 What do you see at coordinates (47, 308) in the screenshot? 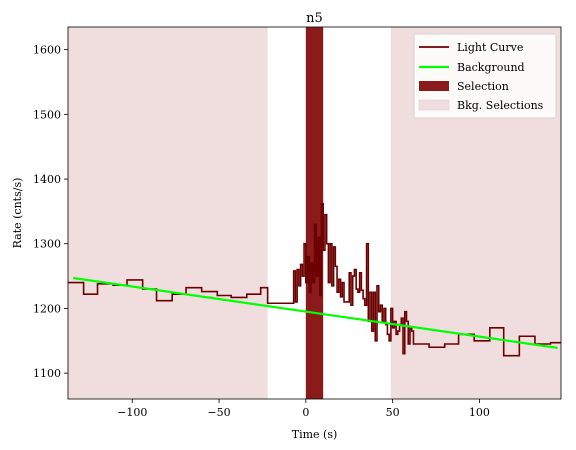
I see `y-tick-label: 1200` at bounding box center [47, 308].